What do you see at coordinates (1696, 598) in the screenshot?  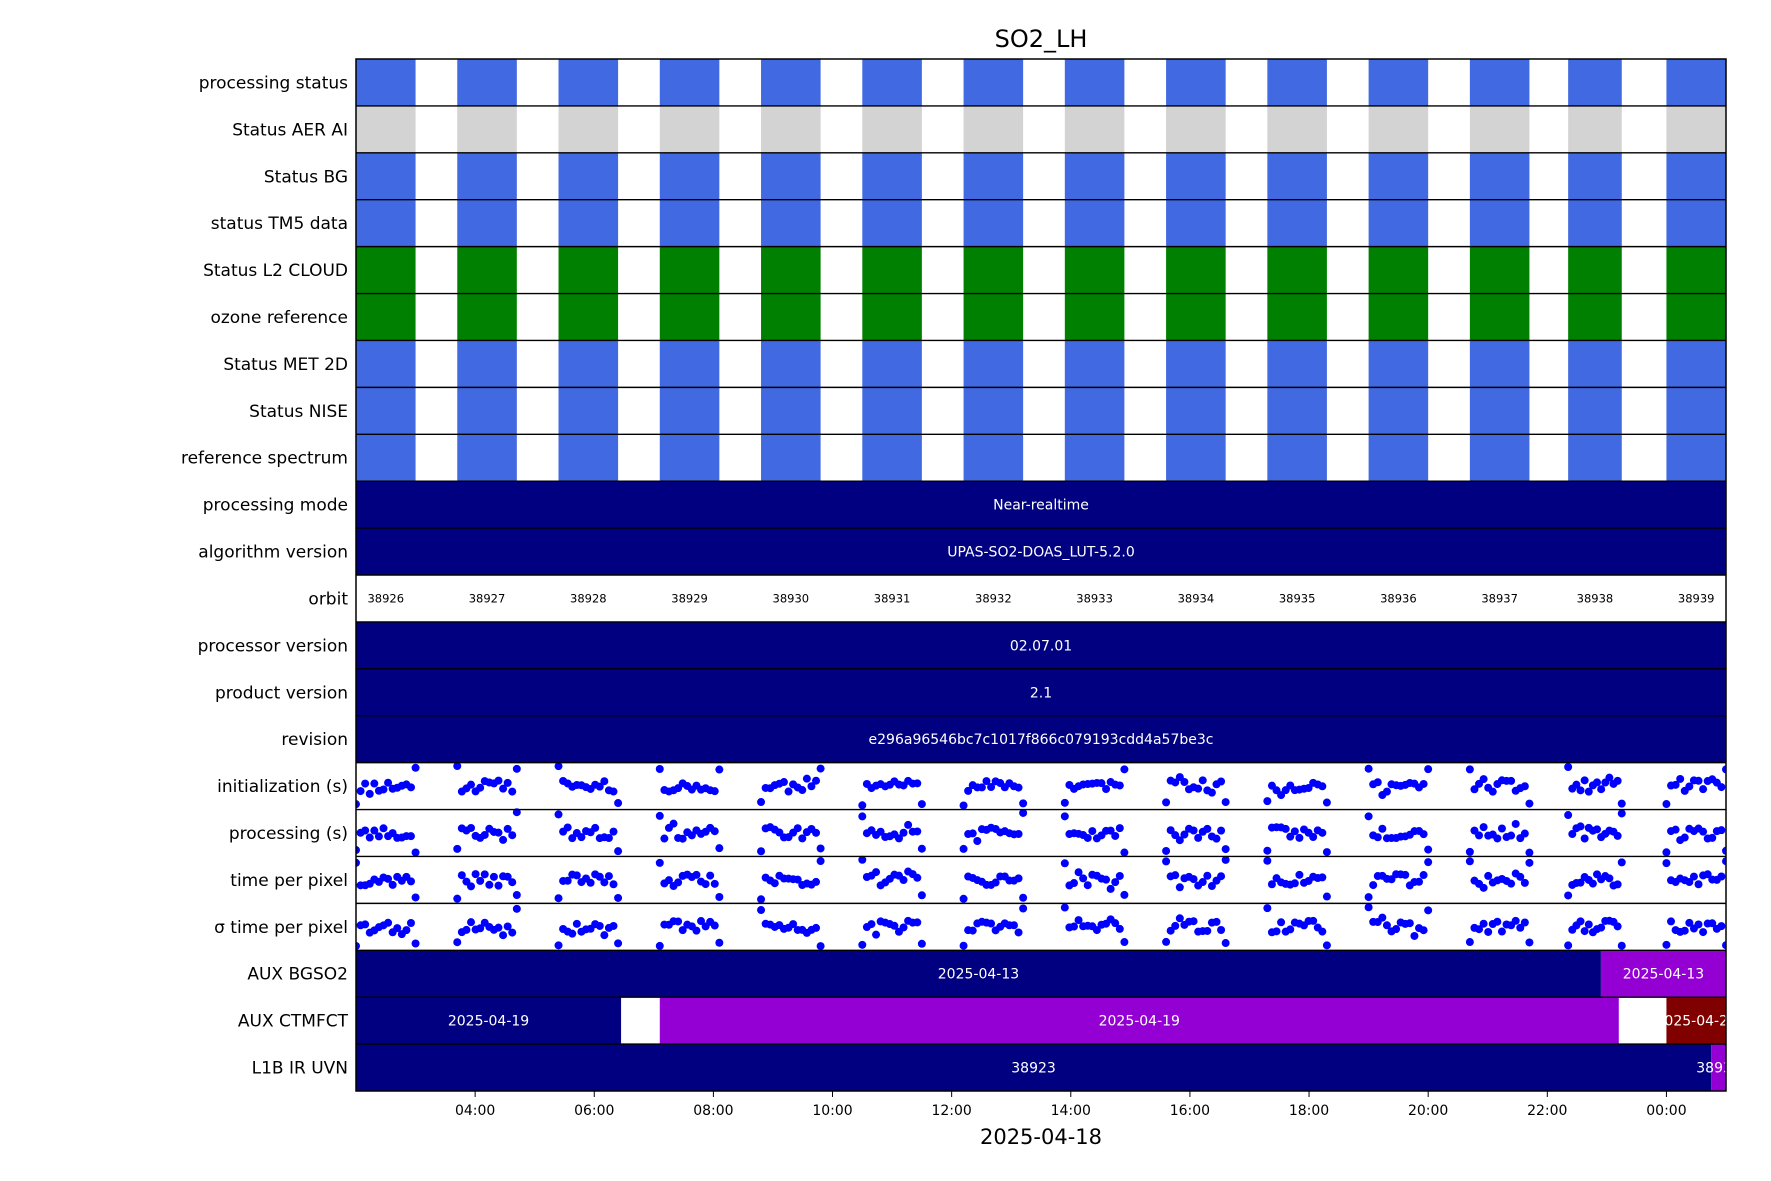 I see `orbit-label-38939: 38939` at bounding box center [1696, 598].